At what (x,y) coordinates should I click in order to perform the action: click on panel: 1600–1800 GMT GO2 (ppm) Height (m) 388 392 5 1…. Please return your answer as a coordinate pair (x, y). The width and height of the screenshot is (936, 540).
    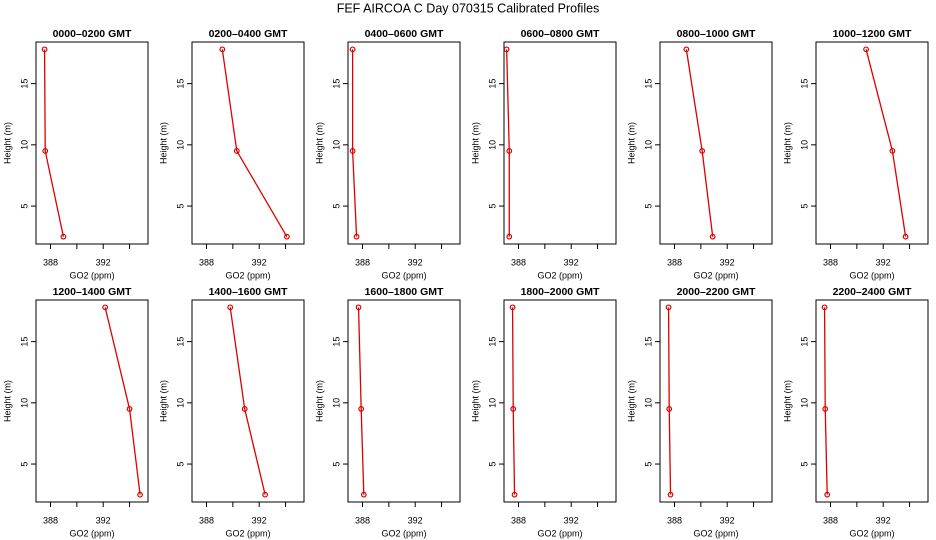
    Looking at the image, I should click on (387, 412).